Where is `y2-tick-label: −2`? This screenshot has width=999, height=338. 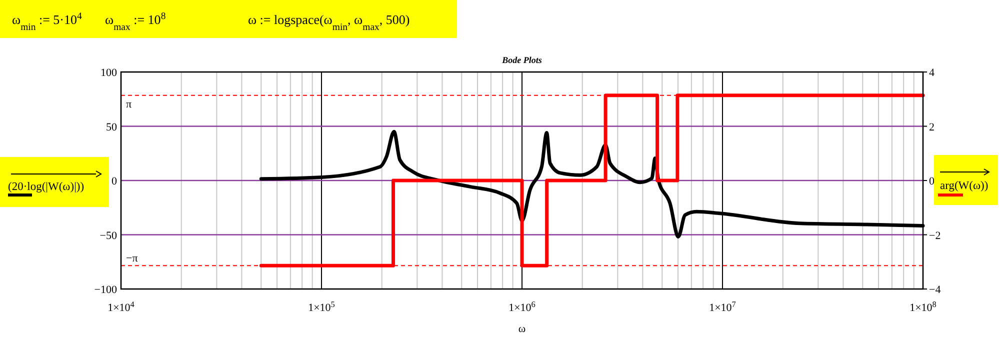
y2-tick-label: −2 is located at coordinates (935, 236).